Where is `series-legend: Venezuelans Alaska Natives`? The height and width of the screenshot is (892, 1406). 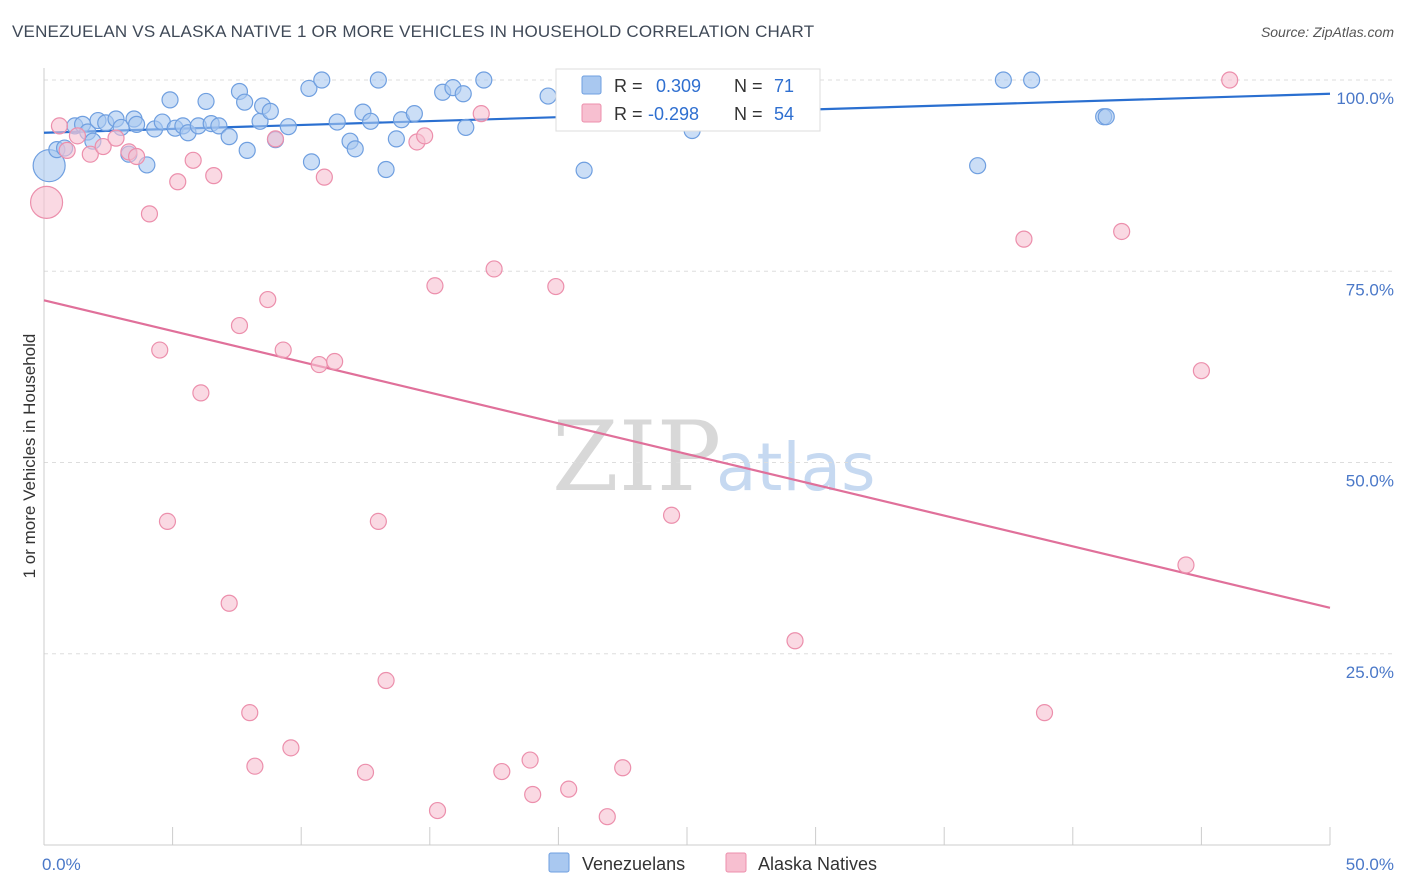 series-legend: Venezuelans Alaska Natives is located at coordinates (712, 863).